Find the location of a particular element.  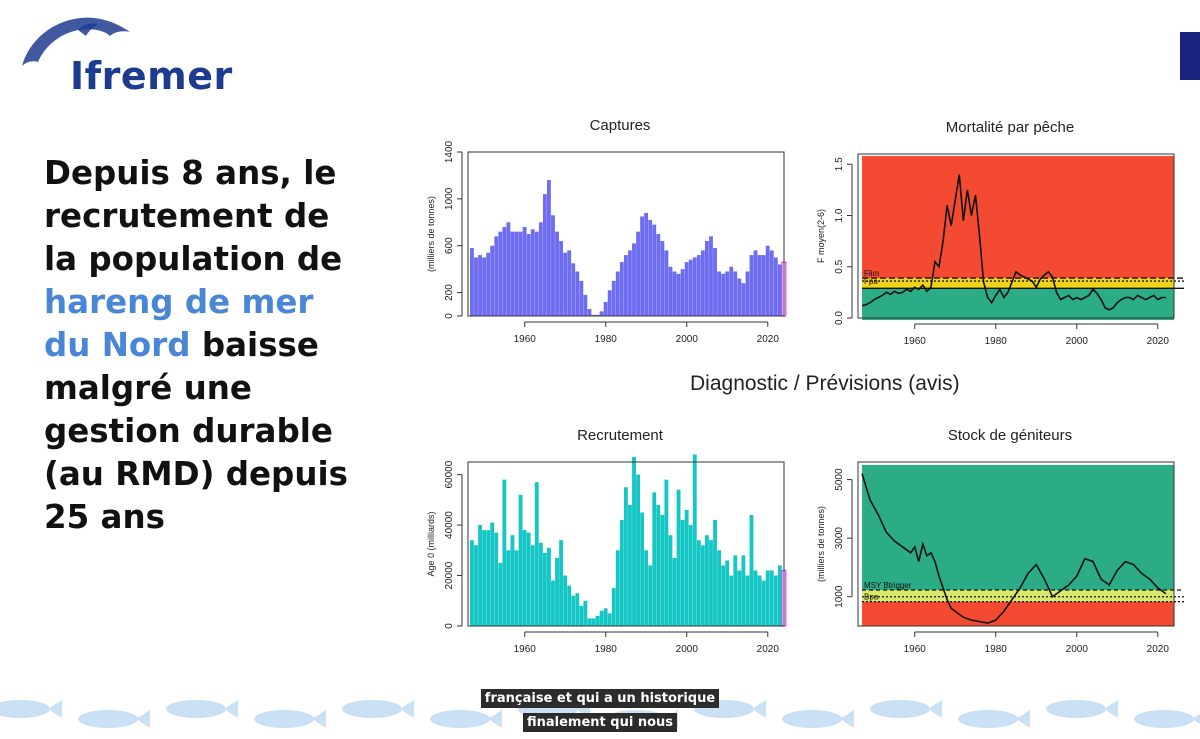

headline-line: gestion durable is located at coordinates (188, 431).